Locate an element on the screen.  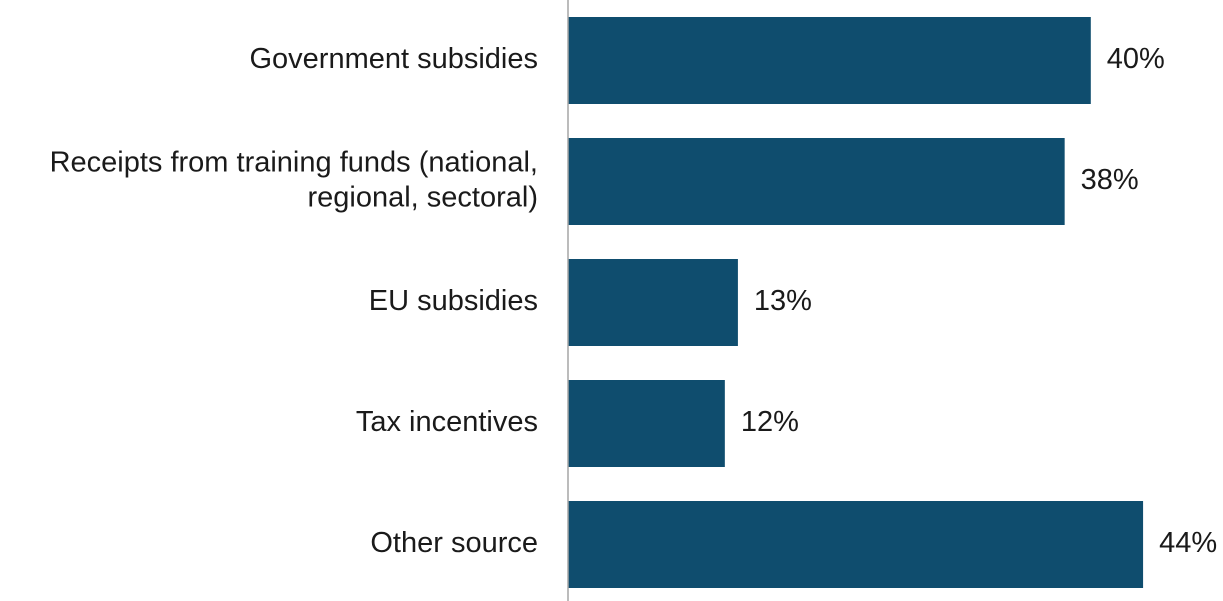
category-label: Government subsidies is located at coordinates (393, 59).